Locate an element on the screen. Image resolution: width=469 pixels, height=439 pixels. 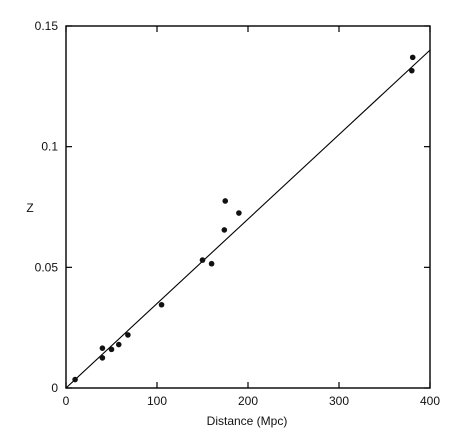
x-tick-label: 300 is located at coordinates (339, 401).